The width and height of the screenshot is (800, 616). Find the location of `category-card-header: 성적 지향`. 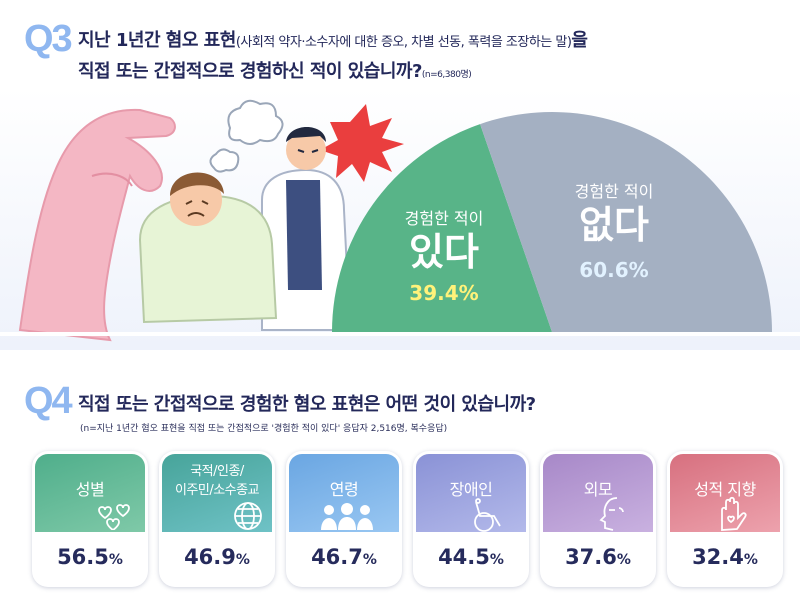

category-card-header: 성적 지향 is located at coordinates (725, 493).